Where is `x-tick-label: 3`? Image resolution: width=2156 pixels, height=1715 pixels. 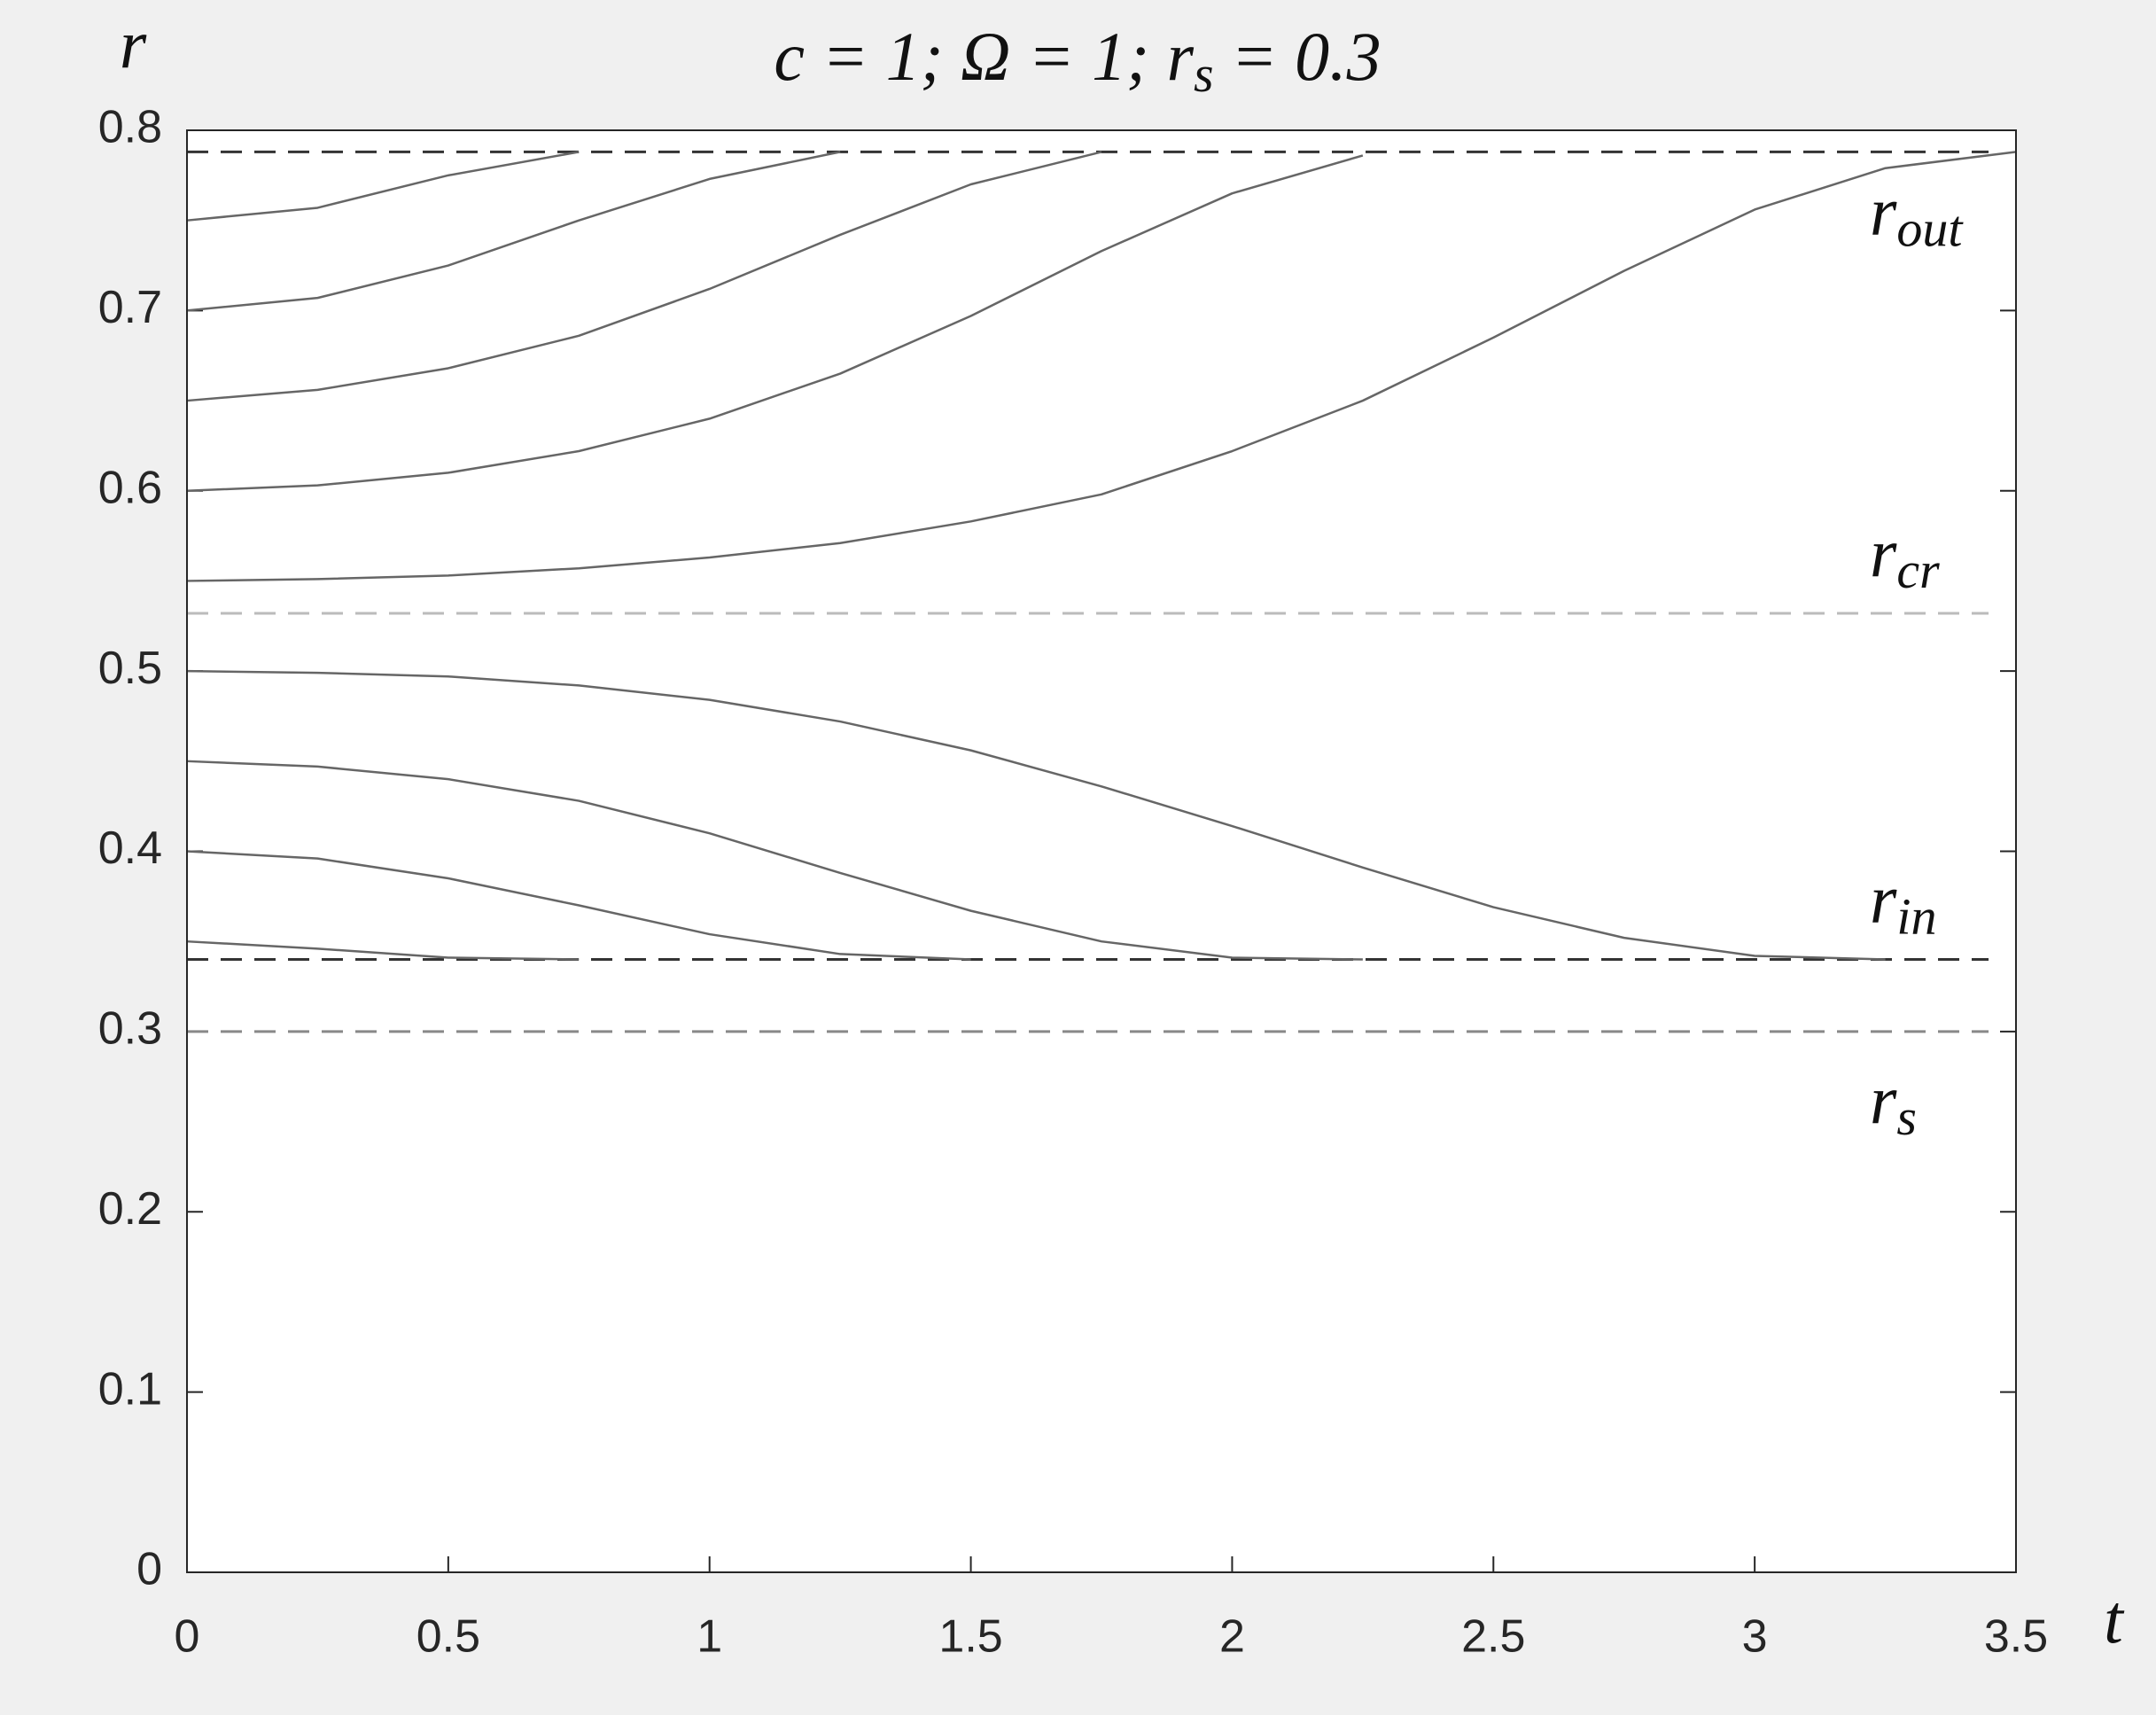 x-tick-label: 3 is located at coordinates (1755, 1637).